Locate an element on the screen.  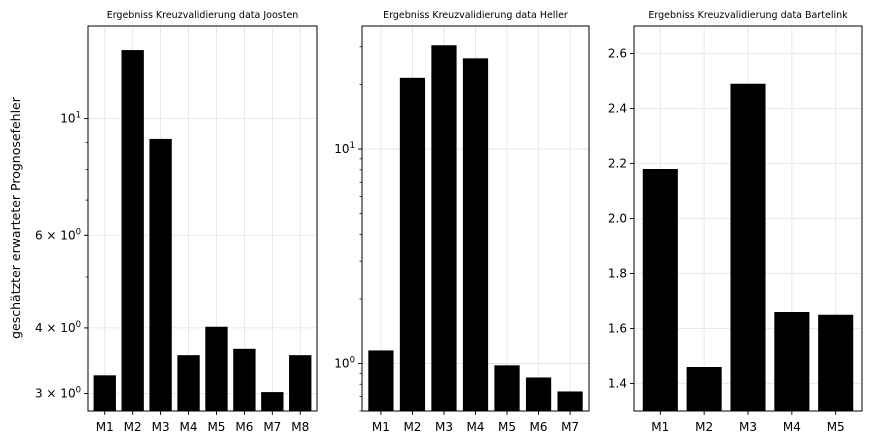
bar-m8 is located at coordinates (300, 383).